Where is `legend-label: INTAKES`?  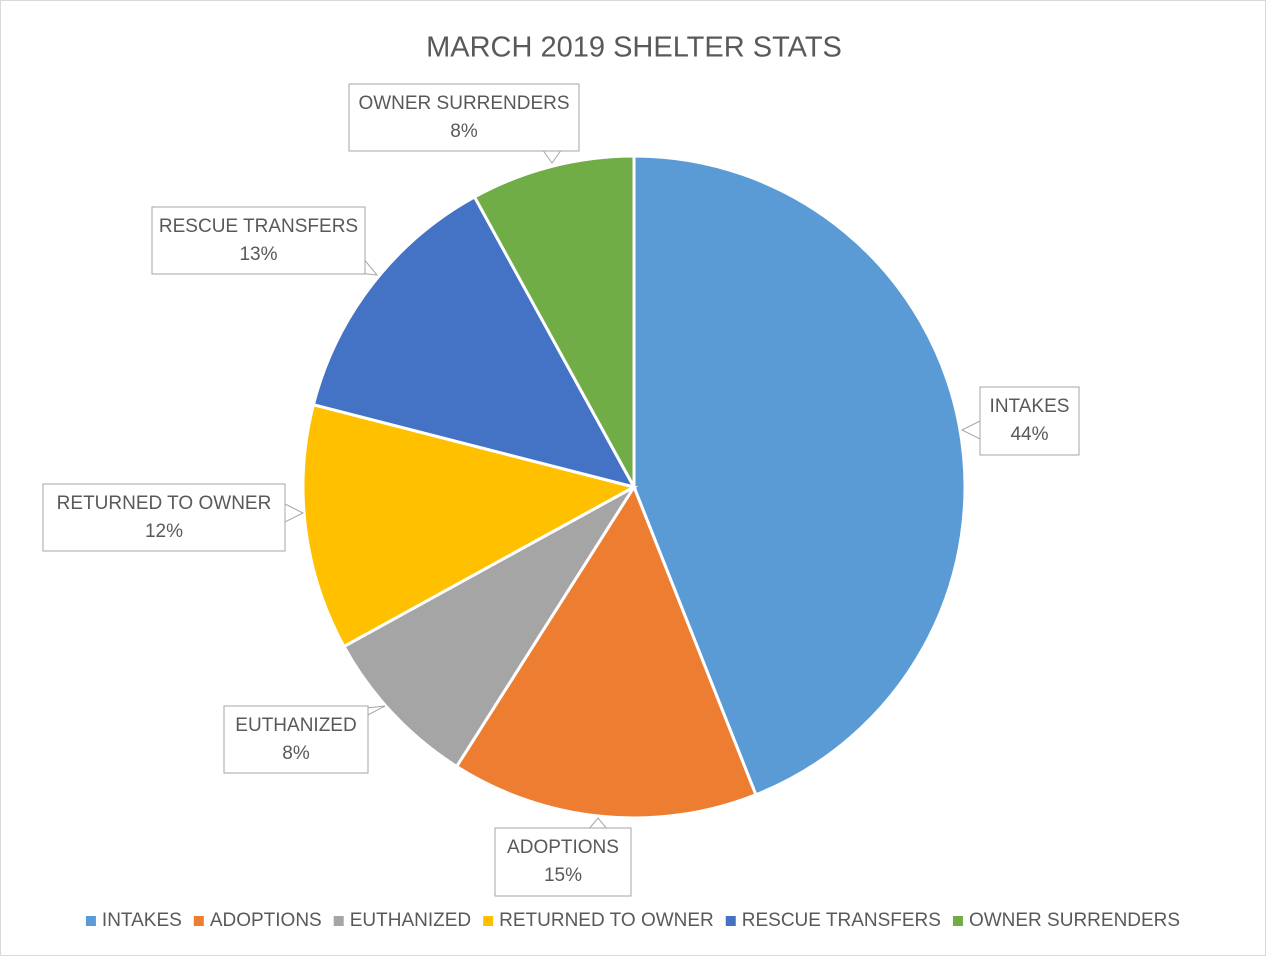 legend-label: INTAKES is located at coordinates (142, 920).